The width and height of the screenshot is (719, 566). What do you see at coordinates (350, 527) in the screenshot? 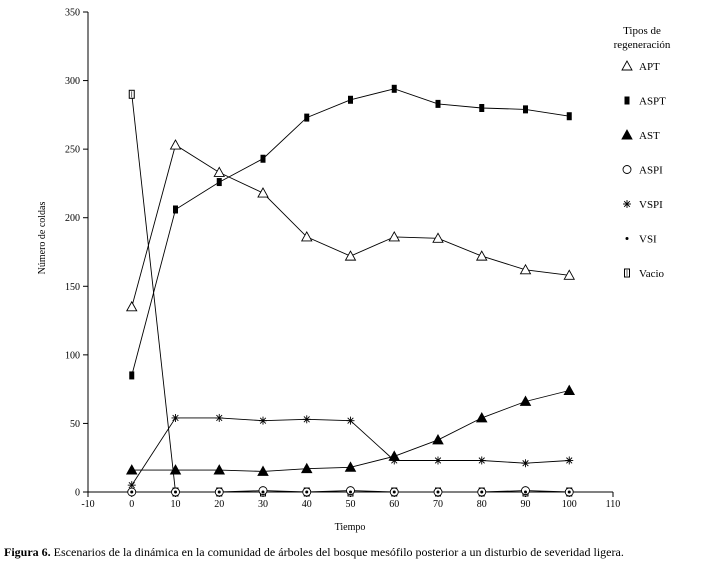
I see `x-axis-title: Tiempo` at bounding box center [350, 527].